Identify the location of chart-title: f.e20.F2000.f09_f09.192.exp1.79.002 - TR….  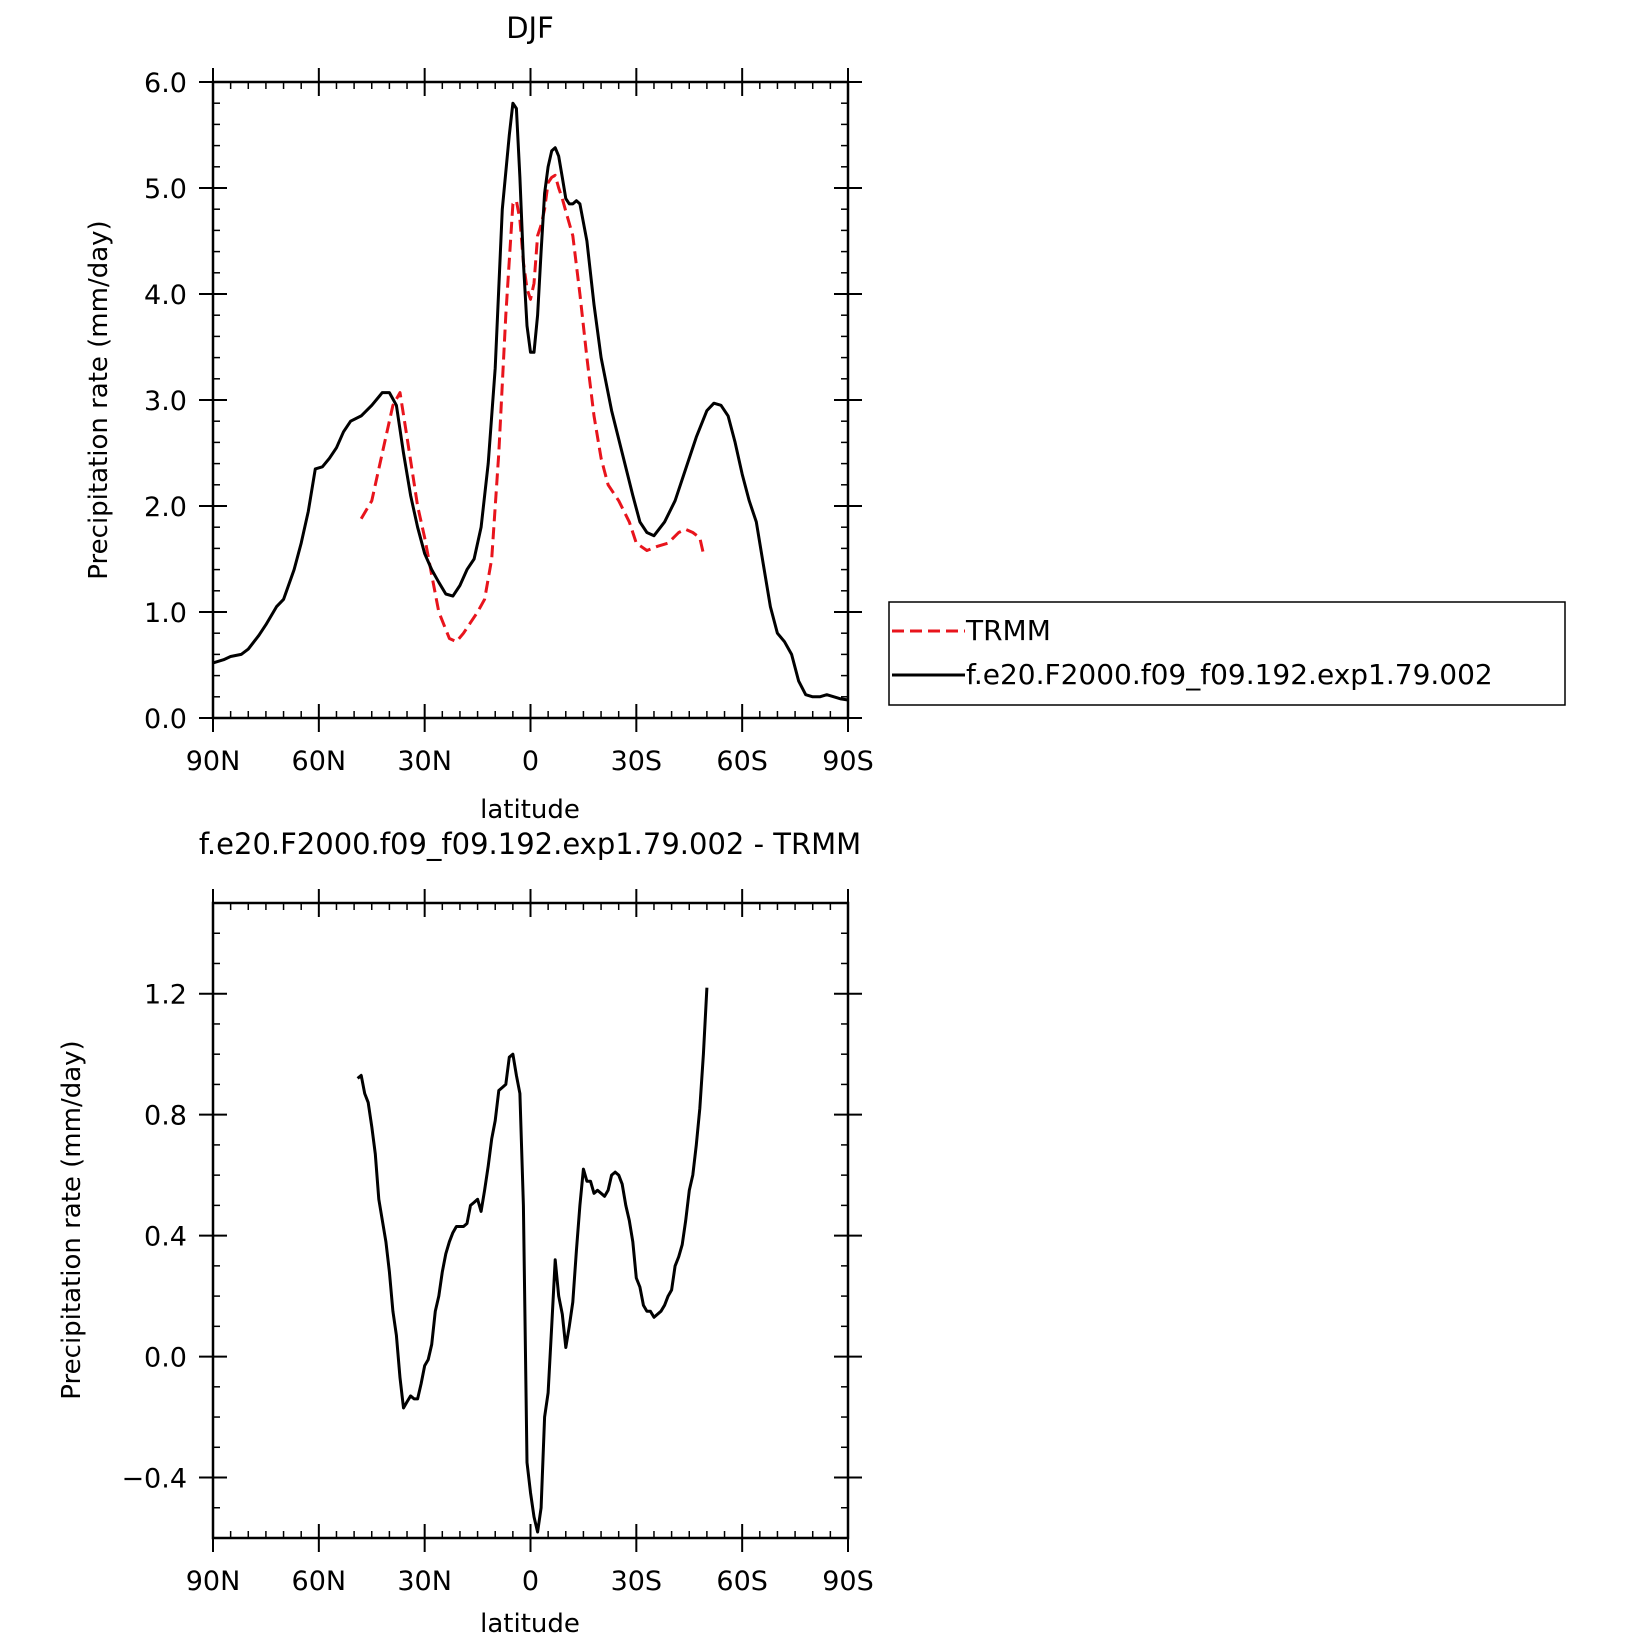
(530, 844).